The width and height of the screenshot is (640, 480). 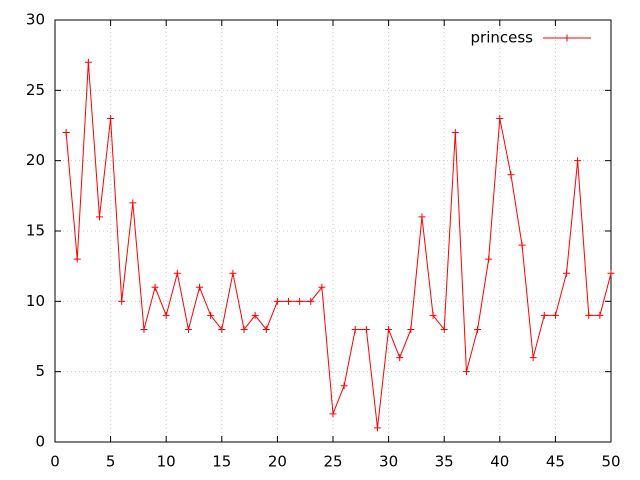 What do you see at coordinates (499, 462) in the screenshot?
I see `x-tick-label: 40` at bounding box center [499, 462].